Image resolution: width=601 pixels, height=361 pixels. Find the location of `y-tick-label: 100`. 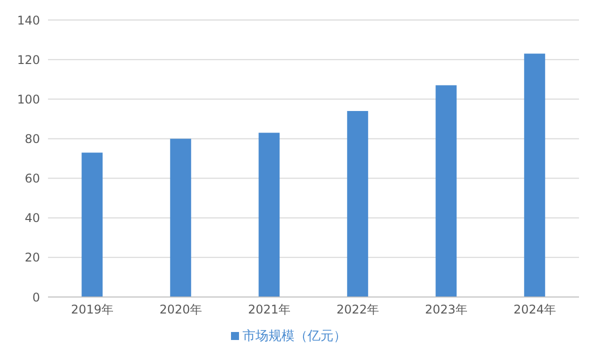

y-tick-label: 100 is located at coordinates (28, 99).